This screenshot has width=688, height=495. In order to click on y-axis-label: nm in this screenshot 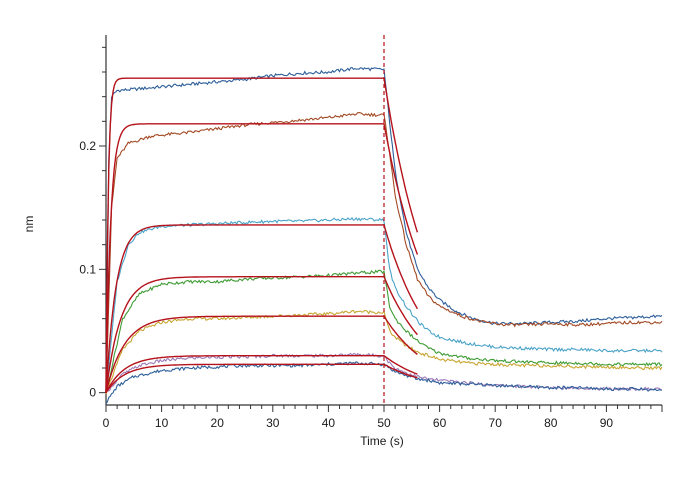, I will do `click(29, 224)`.